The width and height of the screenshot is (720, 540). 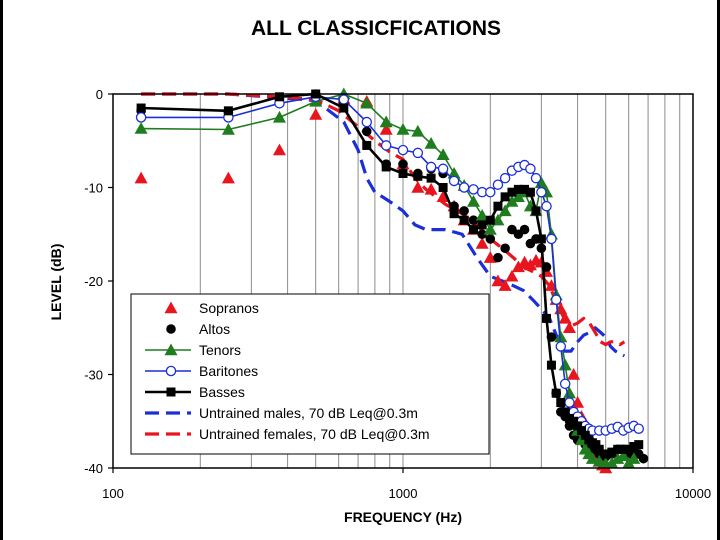 What do you see at coordinates (222, 392) in the screenshot?
I see `legend-label: Basses` at bounding box center [222, 392].